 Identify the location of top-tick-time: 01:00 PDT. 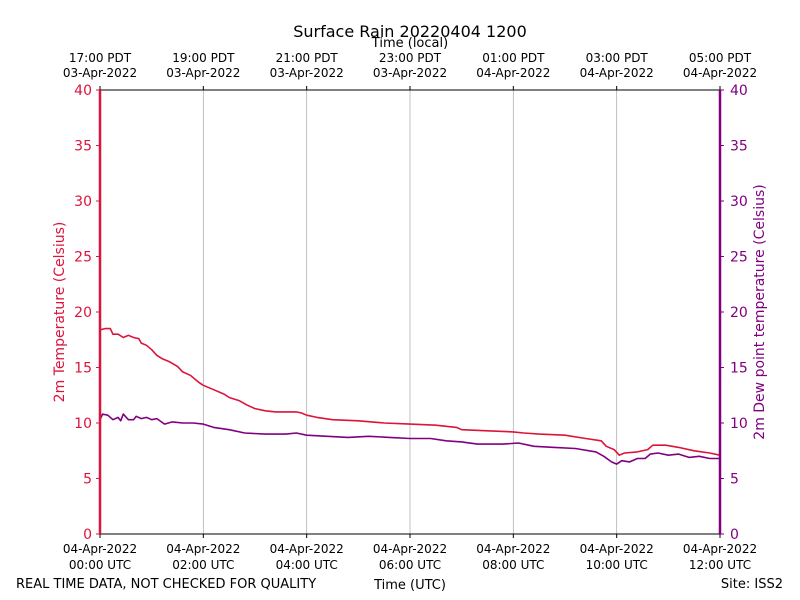
(513, 58).